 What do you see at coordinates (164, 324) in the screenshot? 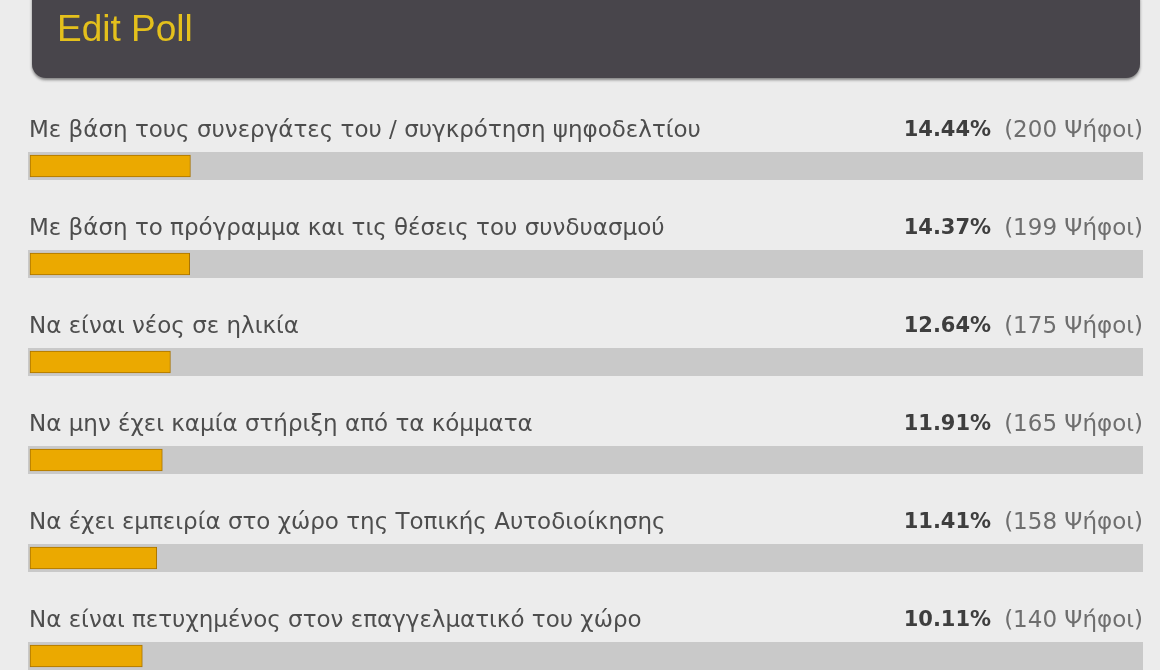
I see `y-tick-label: Να είναι νέος σε ηλικία` at bounding box center [164, 324].